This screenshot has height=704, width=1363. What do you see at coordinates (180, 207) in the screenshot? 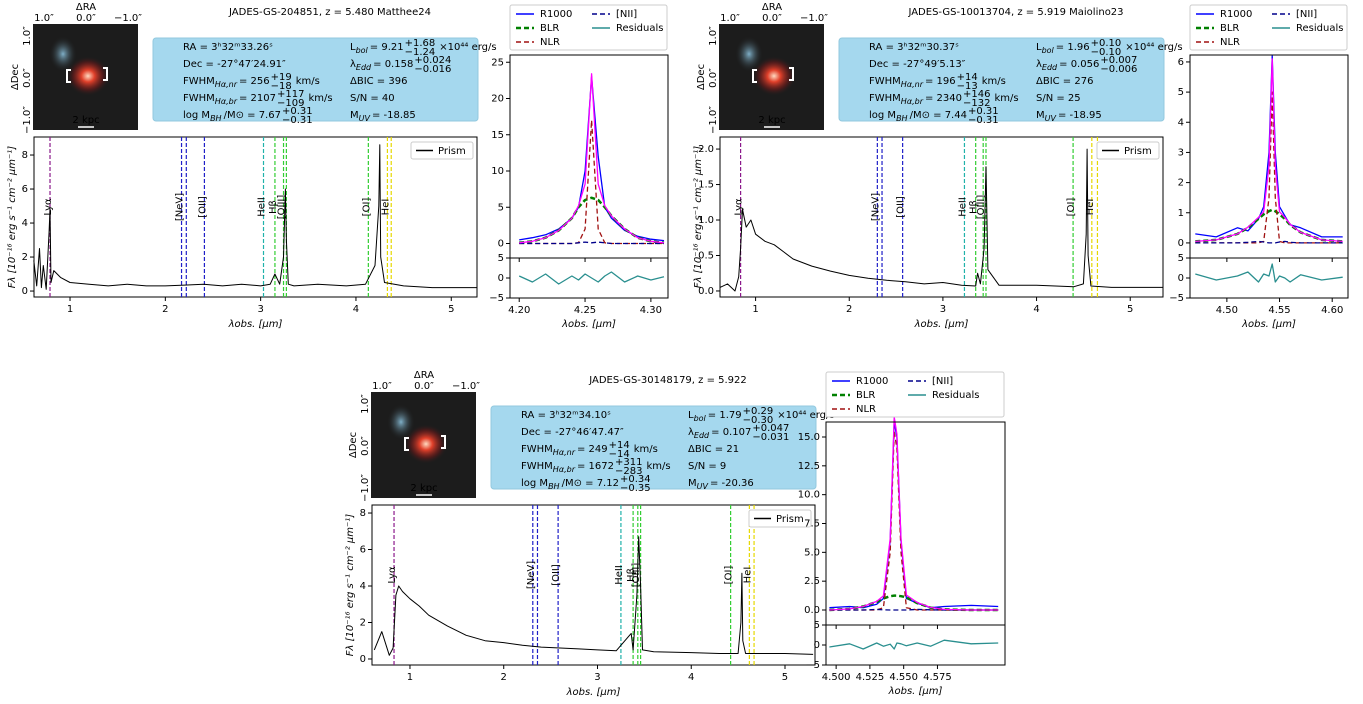
I see `emission-line-label: [NeV]` at bounding box center [180, 207].